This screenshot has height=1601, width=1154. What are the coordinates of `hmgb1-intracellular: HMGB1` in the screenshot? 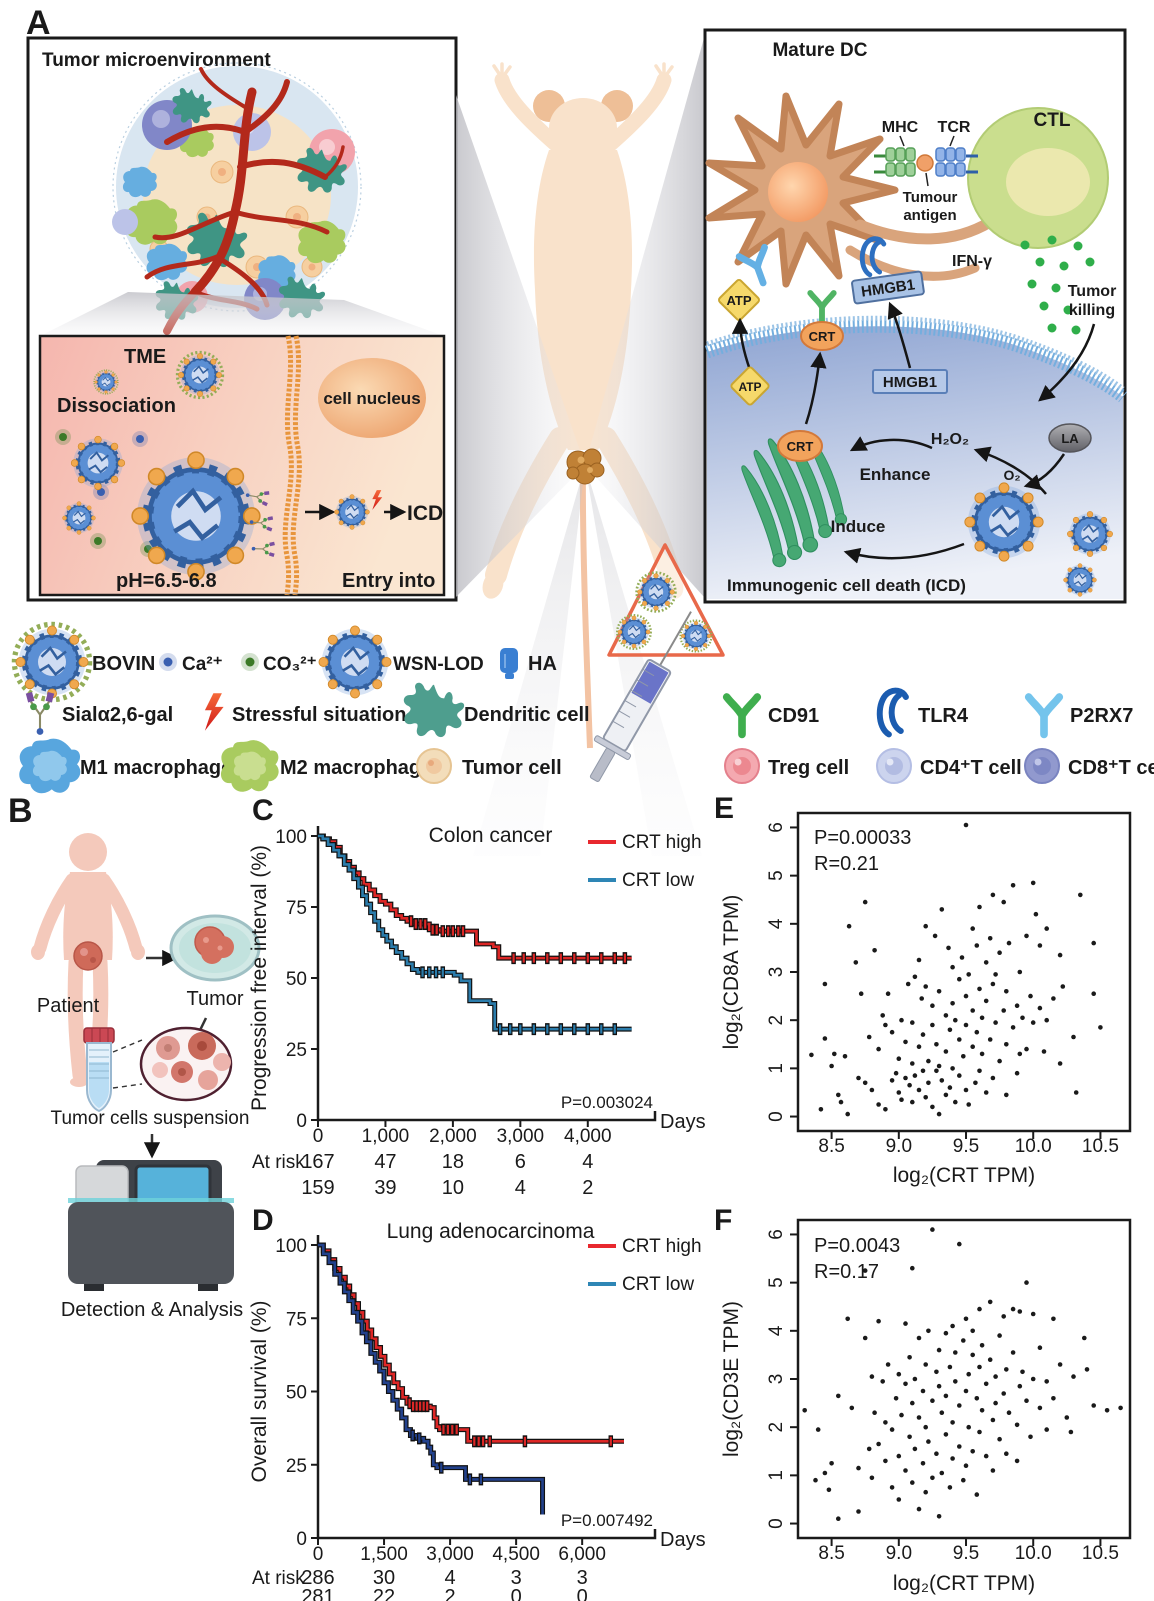 It's located at (910, 381).